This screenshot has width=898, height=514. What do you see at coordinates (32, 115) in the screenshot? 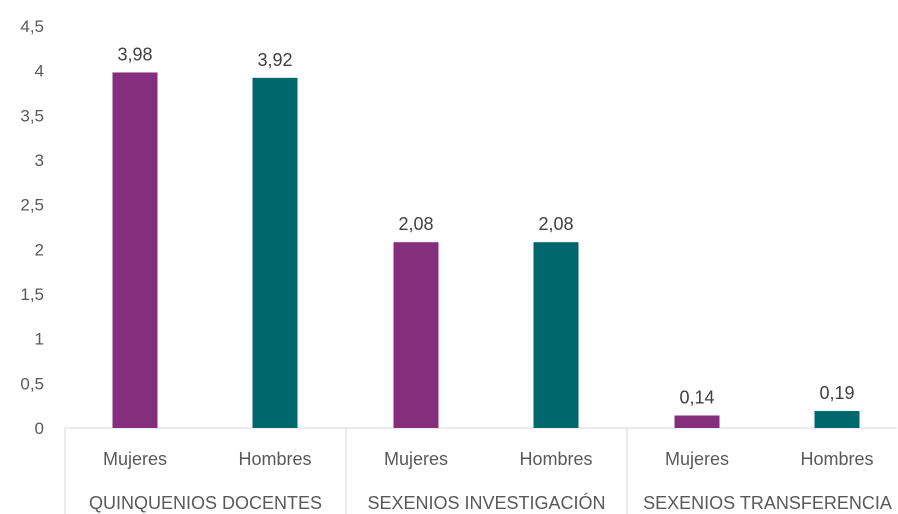
I see `y-tick-label: 3,5` at bounding box center [32, 115].